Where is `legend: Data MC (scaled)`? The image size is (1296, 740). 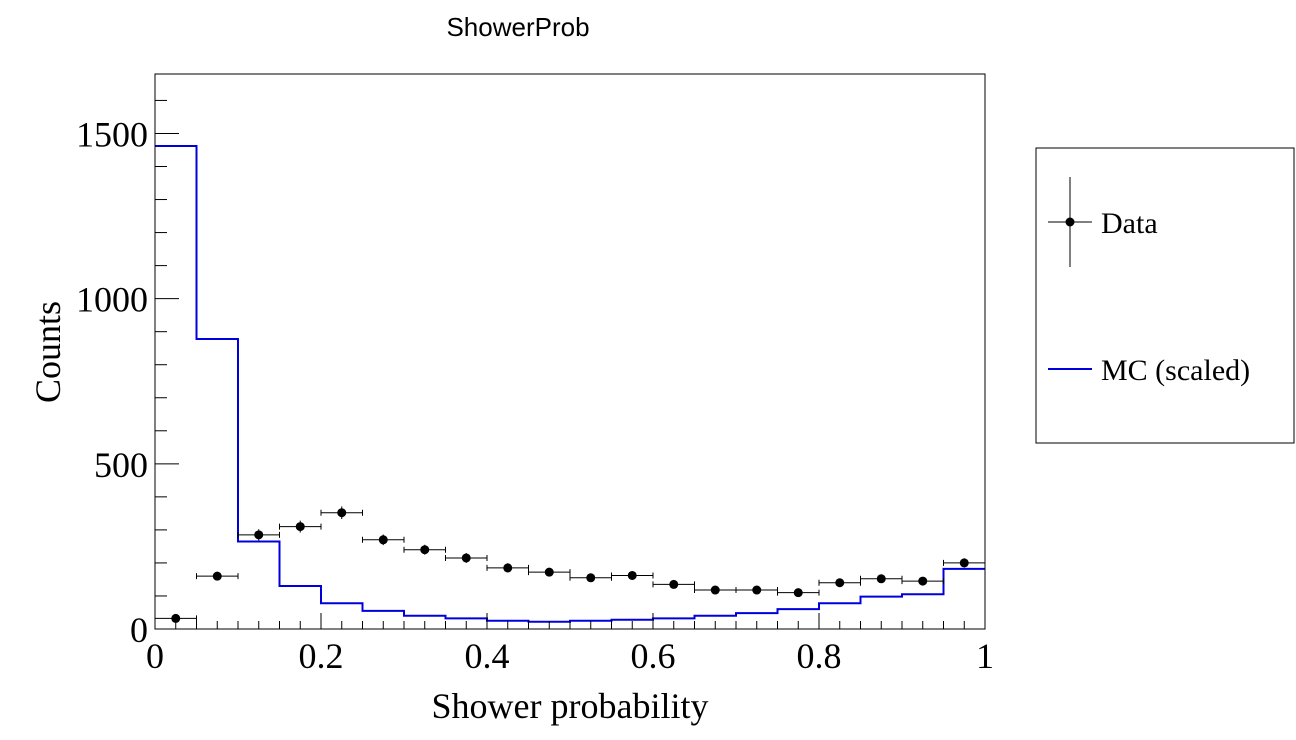 legend: Data MC (scaled) is located at coordinates (1165, 295).